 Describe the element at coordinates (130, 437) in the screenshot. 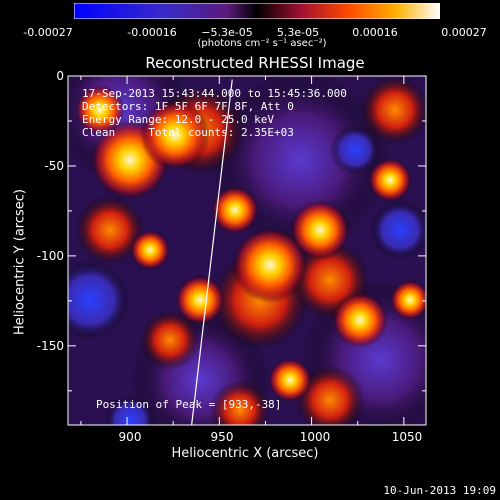

I see `x-tick-label: 900` at that location.